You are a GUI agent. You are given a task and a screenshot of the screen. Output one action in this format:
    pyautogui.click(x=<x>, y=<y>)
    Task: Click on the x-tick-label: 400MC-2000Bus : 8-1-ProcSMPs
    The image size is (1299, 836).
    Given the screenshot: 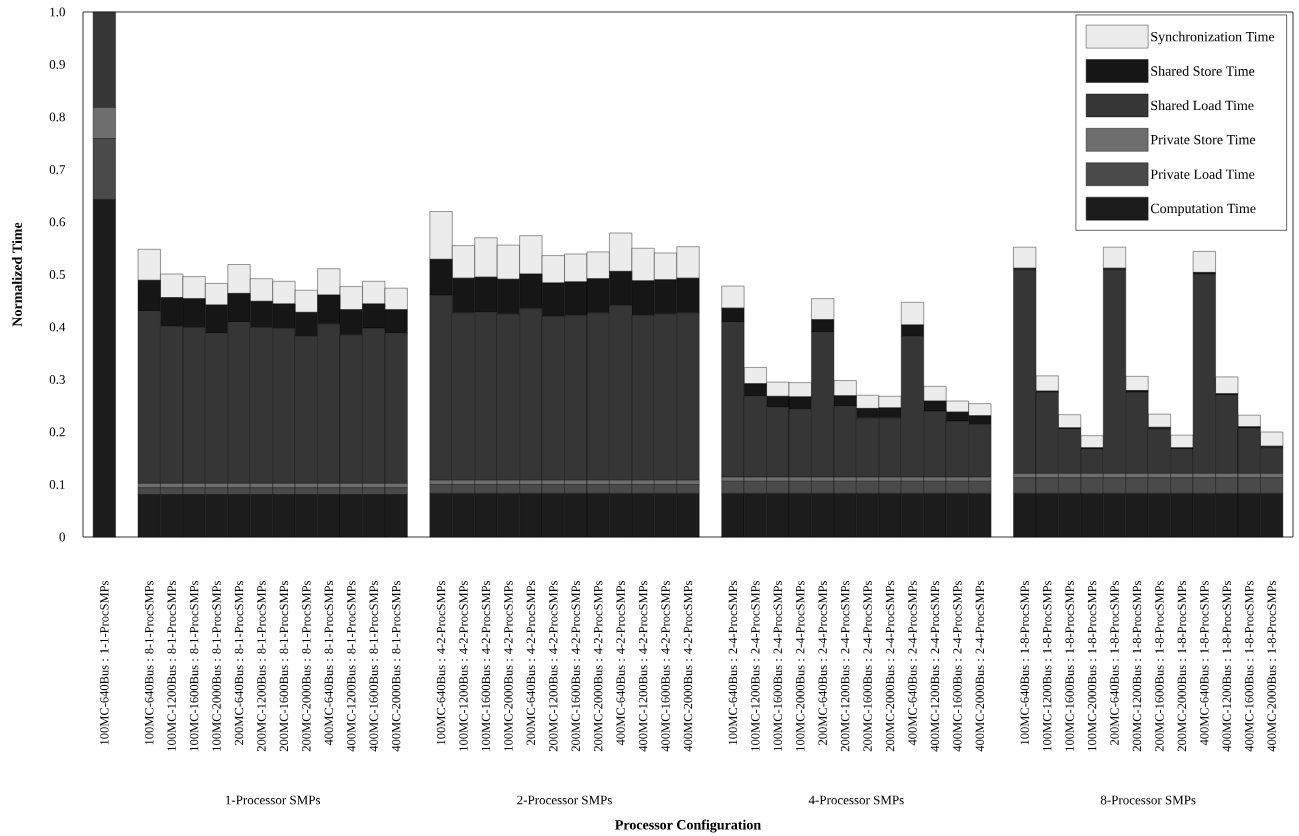 What is the action you would take?
    pyautogui.click(x=396, y=666)
    